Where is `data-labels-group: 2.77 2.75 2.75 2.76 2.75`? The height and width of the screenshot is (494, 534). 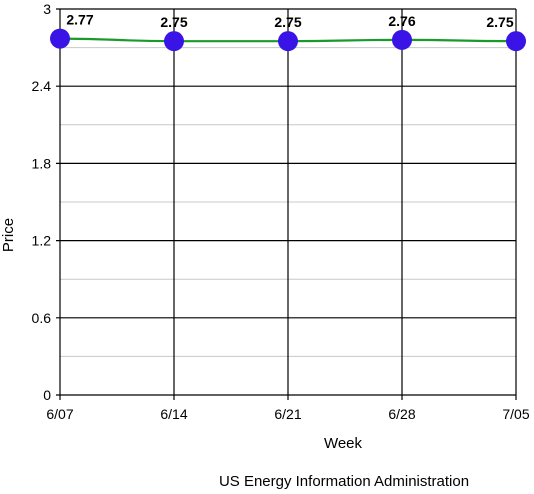
data-labels-group: 2.77 2.75 2.75 2.76 2.75 is located at coordinates (289, 21).